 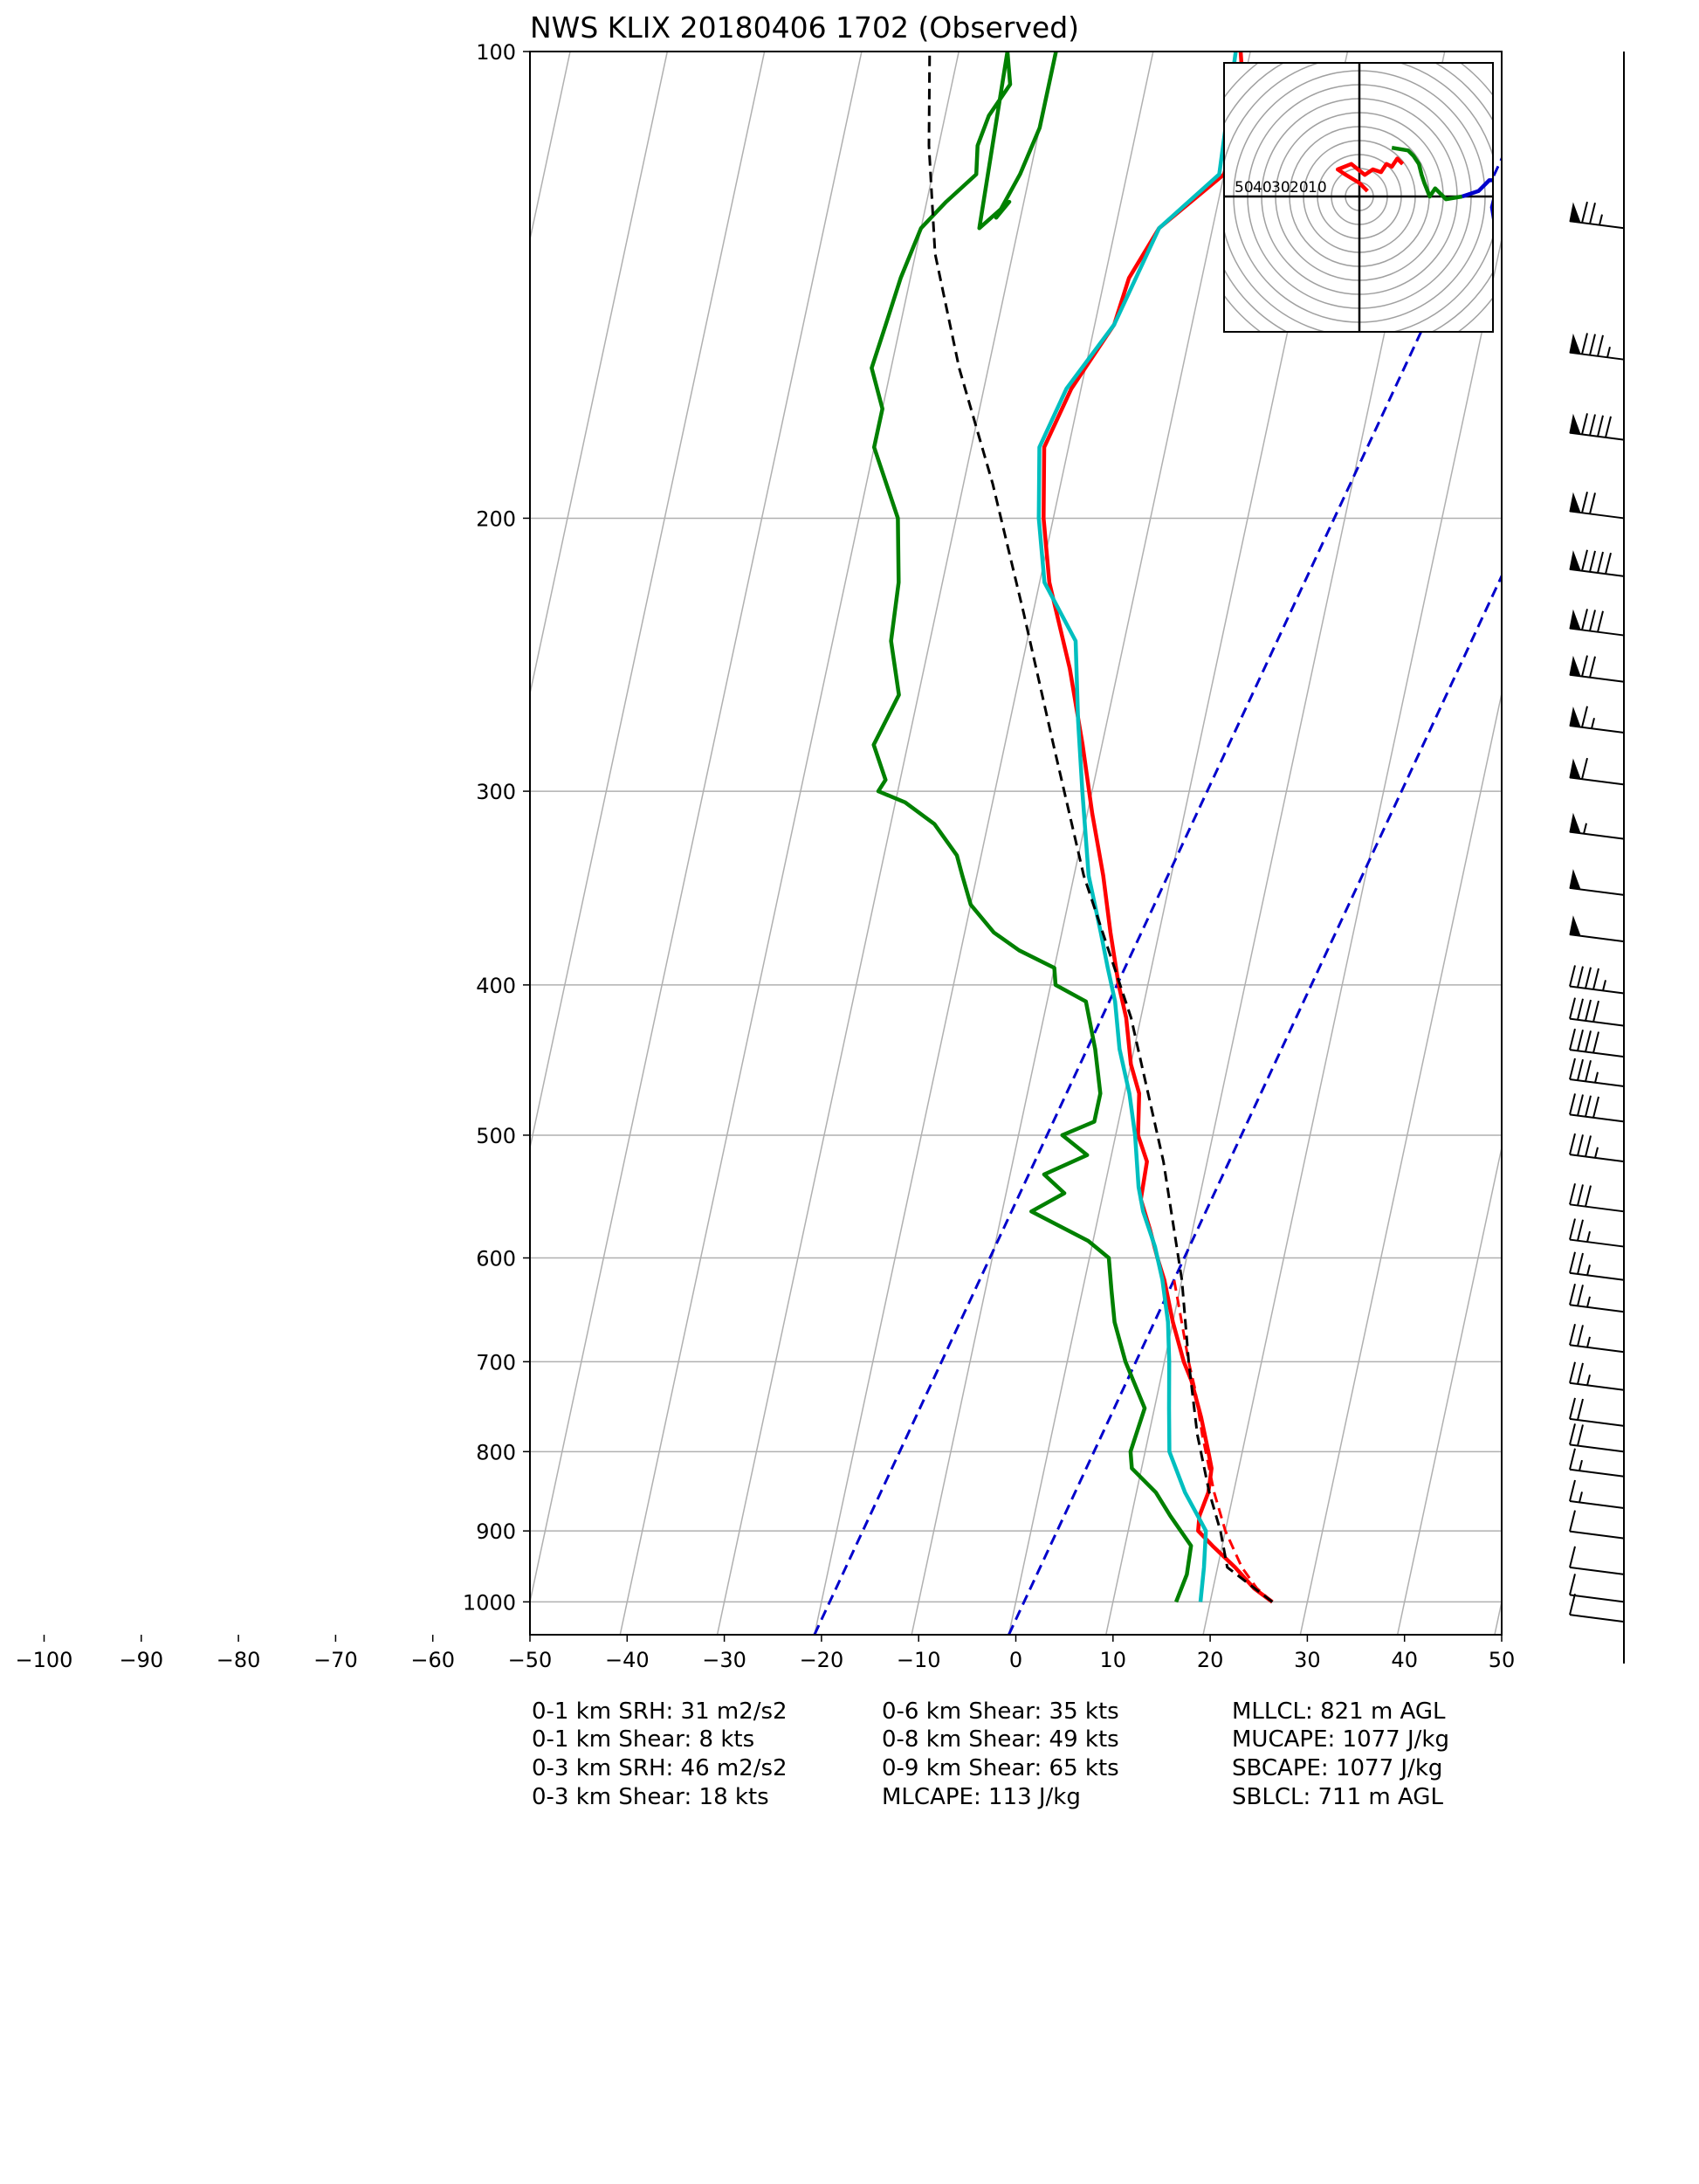 What do you see at coordinates (724, 1660) in the screenshot?
I see `temperature-tick-label: −30` at bounding box center [724, 1660].